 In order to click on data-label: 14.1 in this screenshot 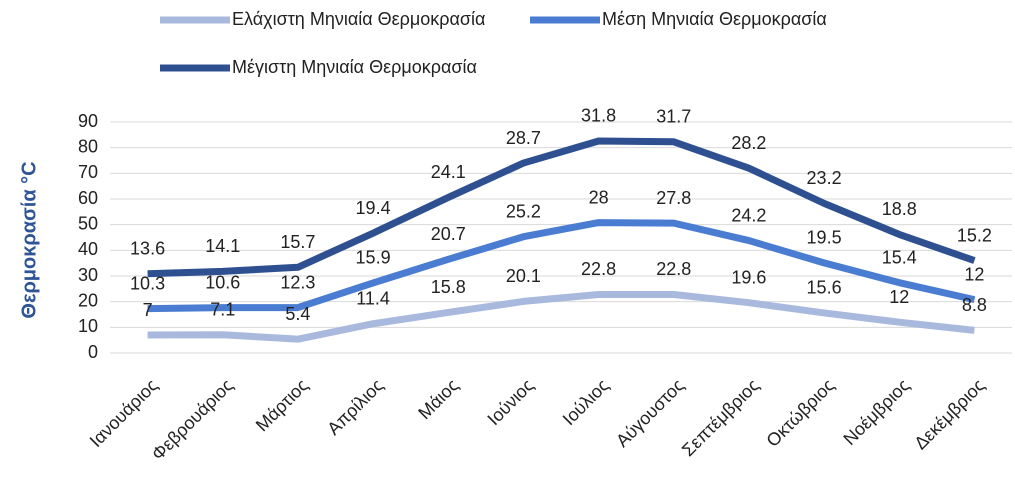, I will do `click(222, 246)`.